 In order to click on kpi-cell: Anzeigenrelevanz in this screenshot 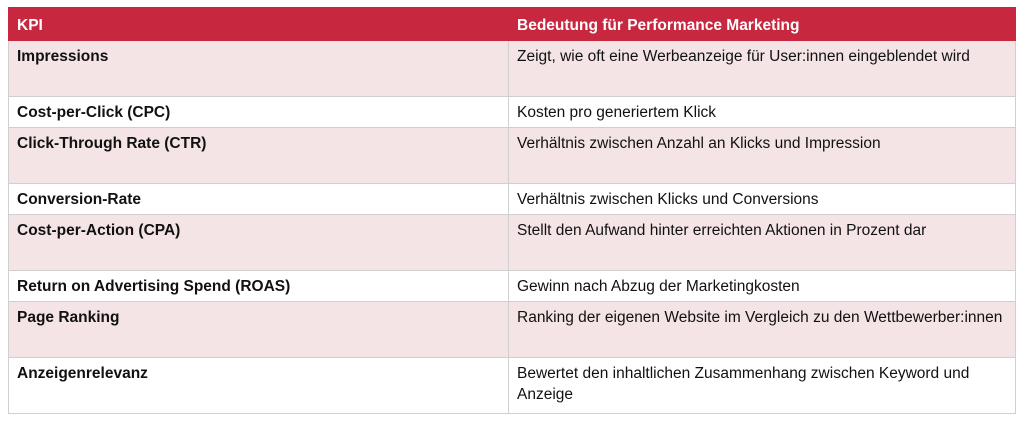, I will do `click(258, 385)`.